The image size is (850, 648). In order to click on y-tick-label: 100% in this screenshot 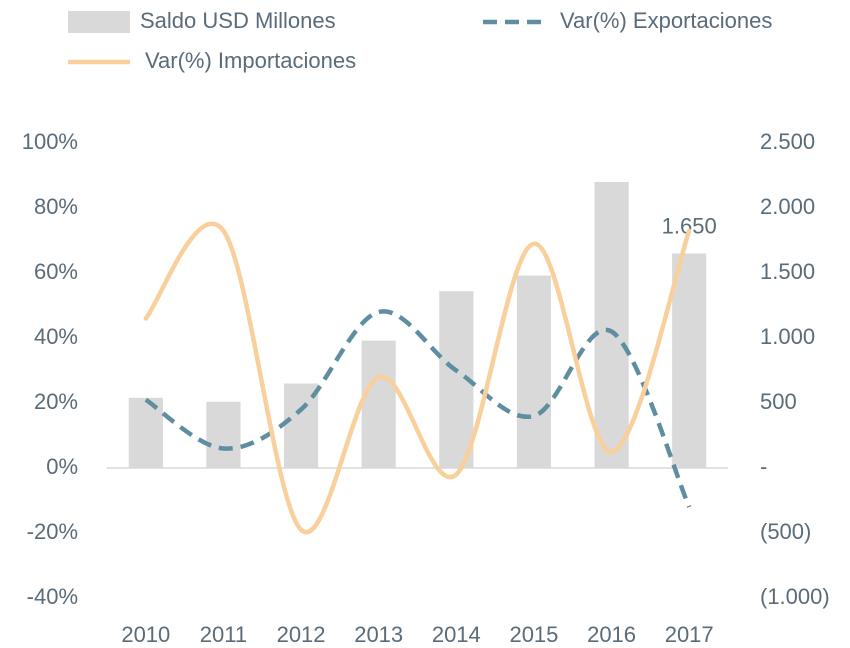, I will do `click(50, 141)`.